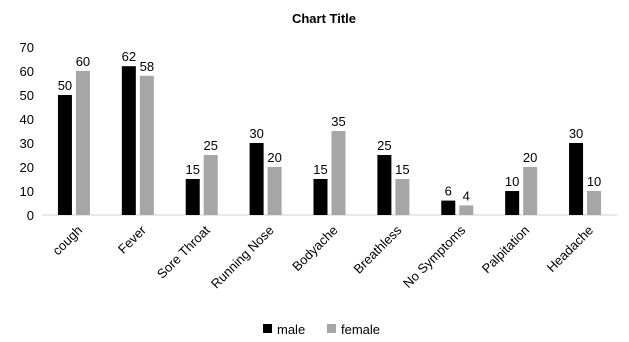  I want to click on y-tick-label: 70, so click(27, 47).